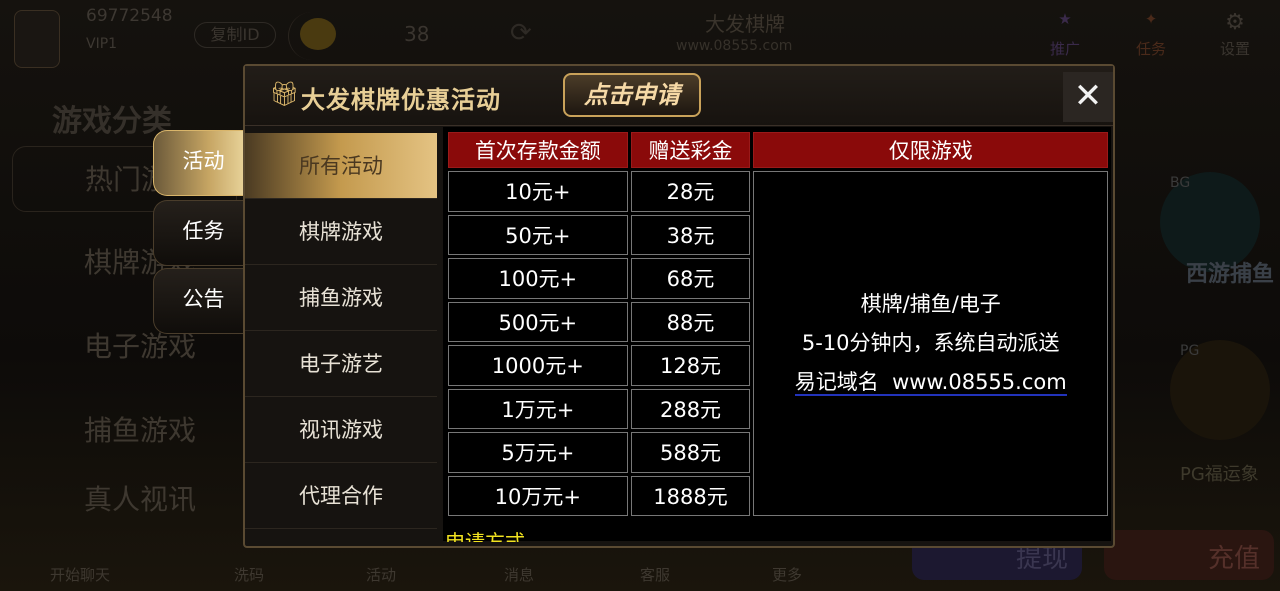  I want to click on deposit-cell: 1万元+, so click(538, 408).